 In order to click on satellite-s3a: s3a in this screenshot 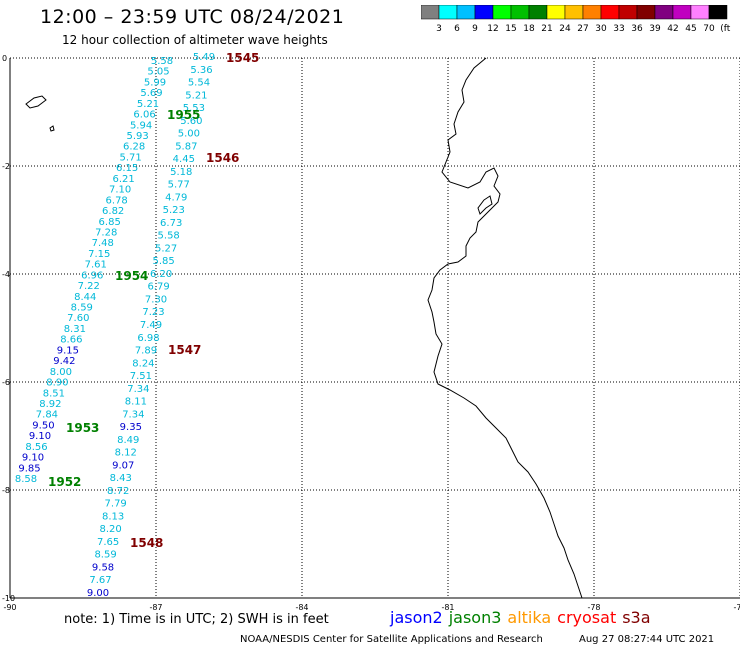, I will do `click(636, 617)`.